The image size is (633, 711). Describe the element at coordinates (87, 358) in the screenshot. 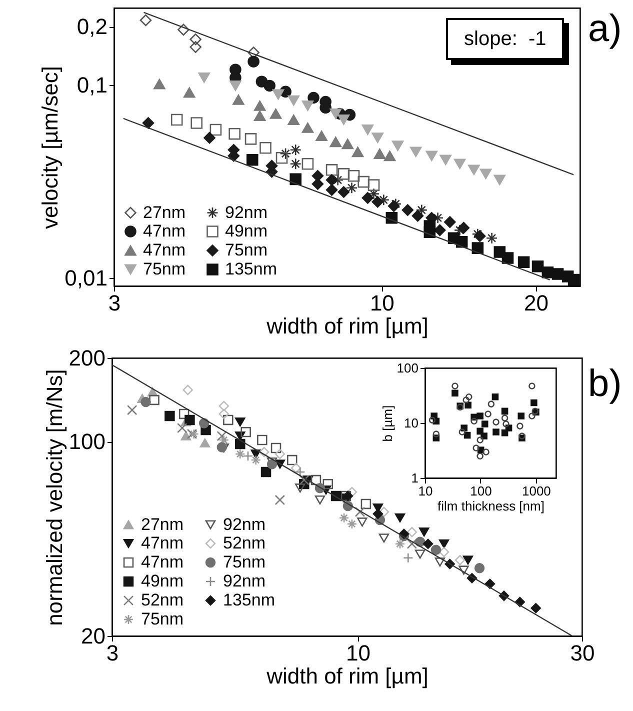

I see `y-tick-label: 200` at that location.